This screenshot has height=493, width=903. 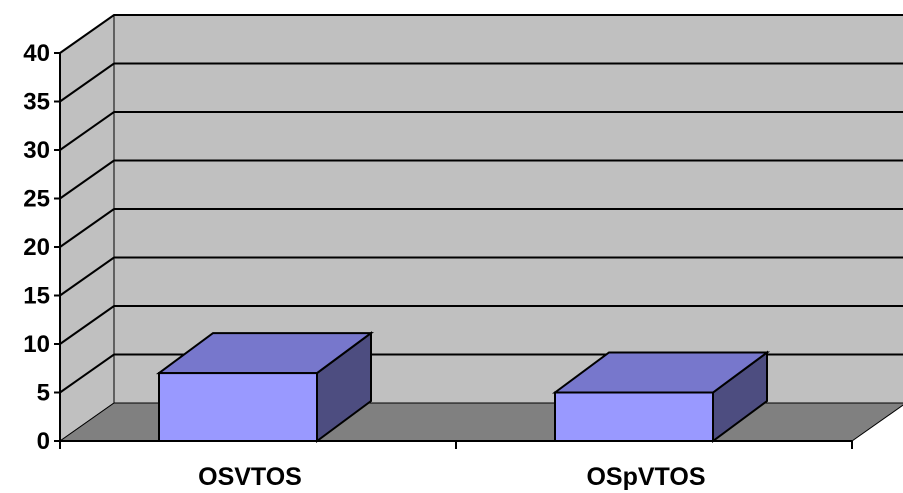 What do you see at coordinates (36, 199) in the screenshot?
I see `y-tick-label: 25` at bounding box center [36, 199].